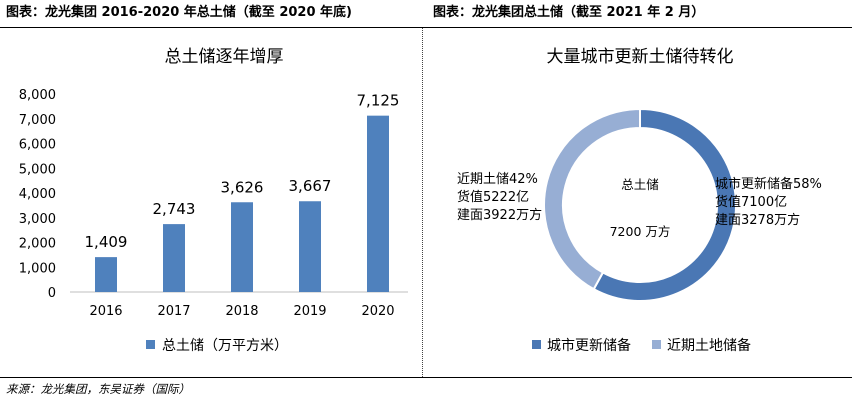 This screenshot has height=404, width=852. Describe the element at coordinates (310, 246) in the screenshot. I see `bar-2019` at that location.